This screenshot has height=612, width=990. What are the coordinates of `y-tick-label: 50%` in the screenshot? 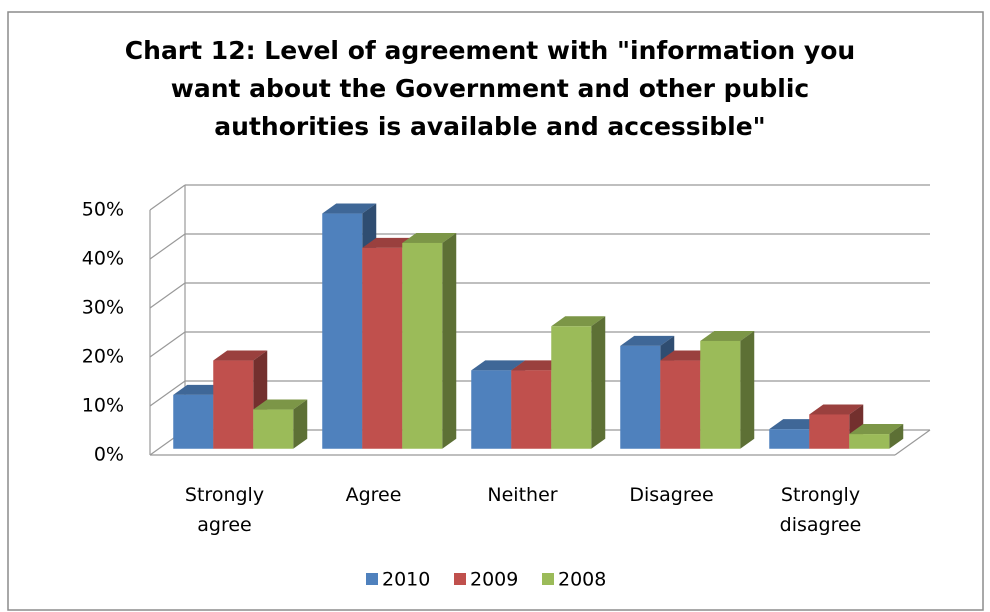 It's located at (103, 210).